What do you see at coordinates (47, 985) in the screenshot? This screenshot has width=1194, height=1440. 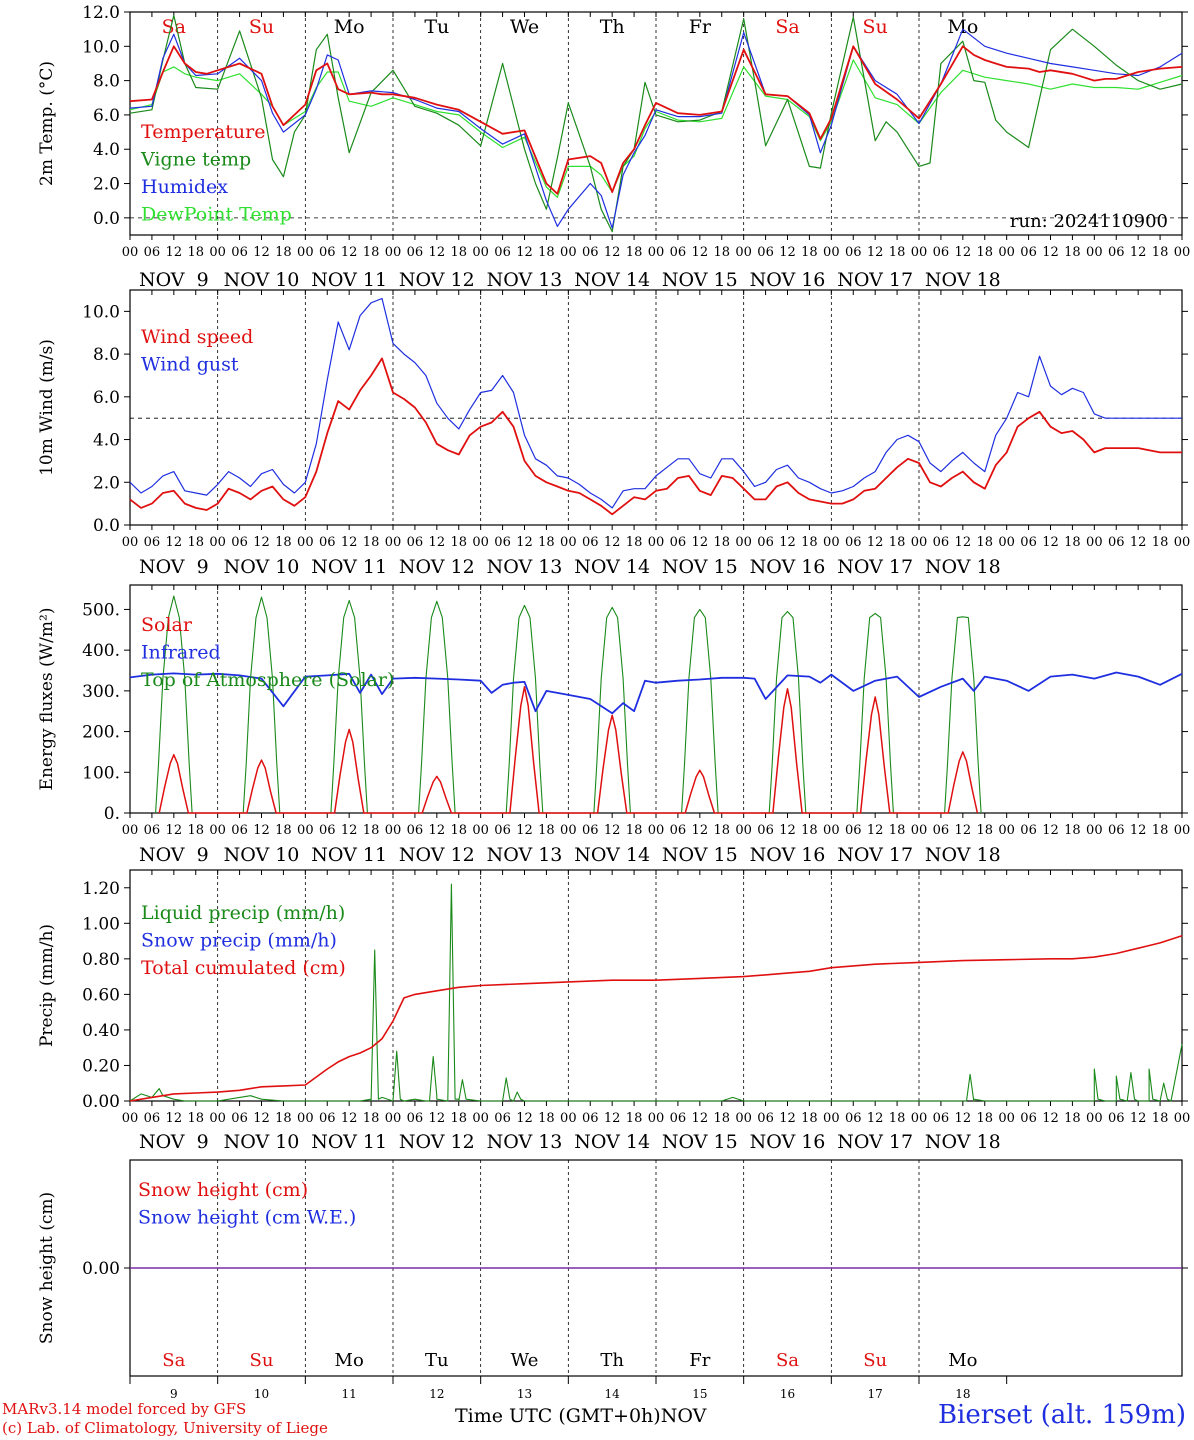 I see `y-axis-label: Precip (mm/h)` at bounding box center [47, 985].